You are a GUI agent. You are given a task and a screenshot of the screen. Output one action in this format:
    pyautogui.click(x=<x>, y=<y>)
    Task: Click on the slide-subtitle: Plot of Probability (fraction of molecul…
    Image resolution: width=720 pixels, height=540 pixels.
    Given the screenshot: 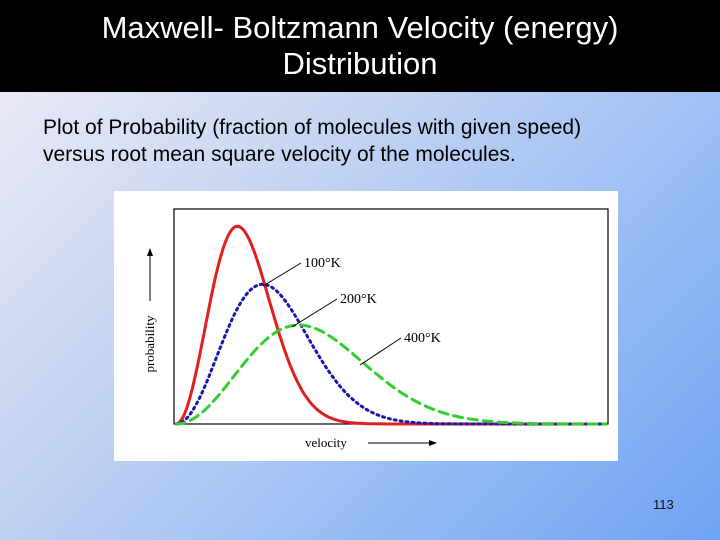 What is the action you would take?
    pyautogui.click(x=368, y=141)
    